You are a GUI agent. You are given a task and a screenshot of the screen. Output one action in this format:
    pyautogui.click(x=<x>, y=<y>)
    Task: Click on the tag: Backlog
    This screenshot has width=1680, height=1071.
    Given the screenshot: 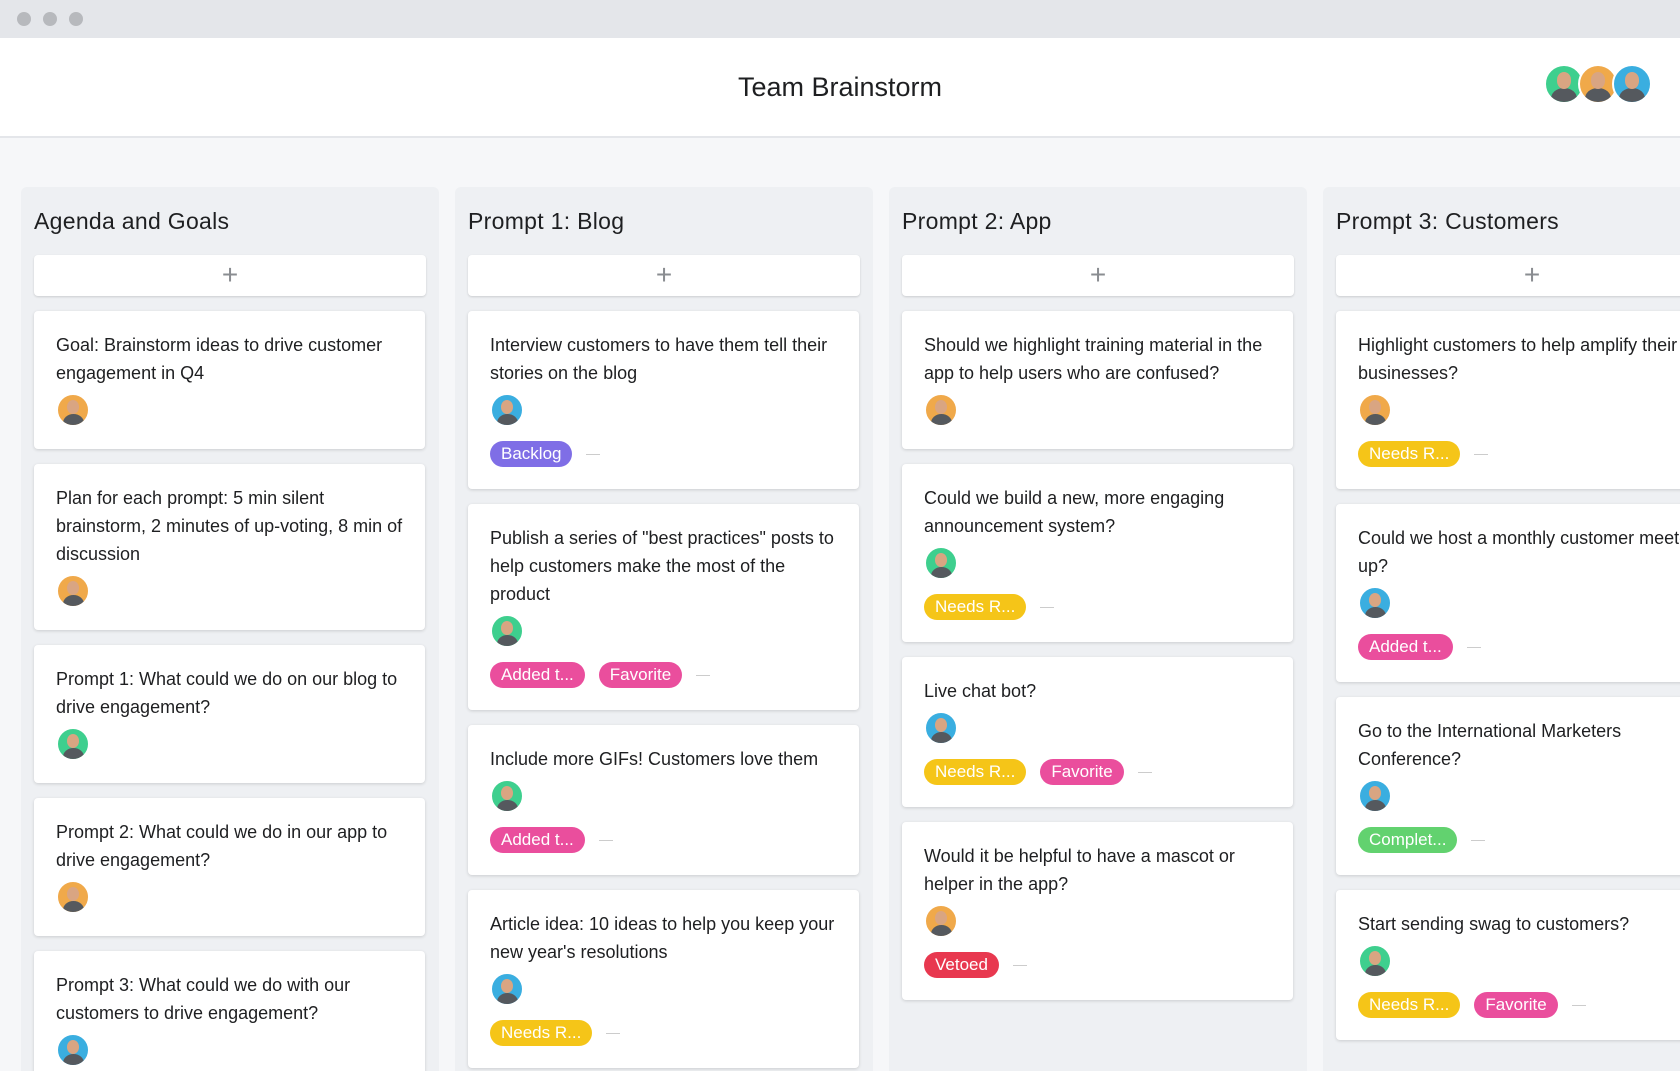 What is the action you would take?
    pyautogui.click(x=531, y=454)
    